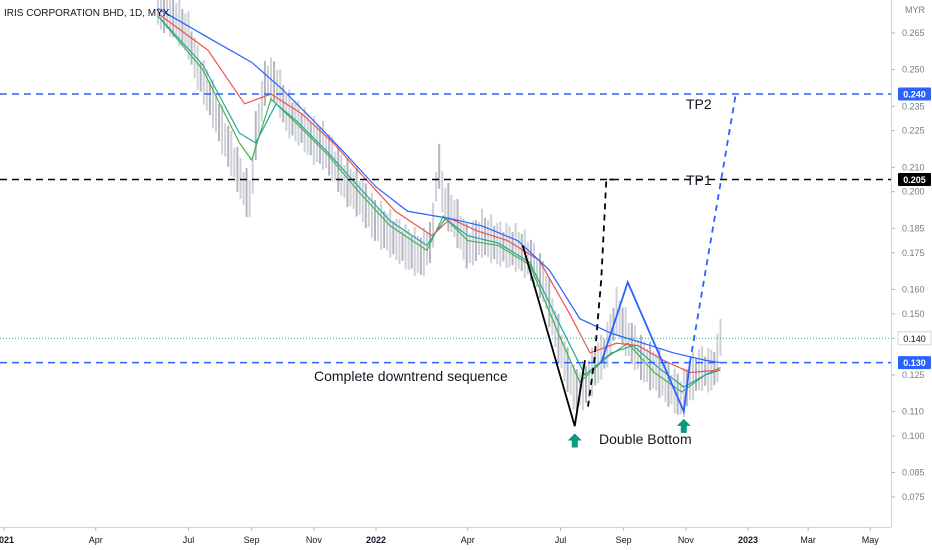 This screenshot has height=550, width=932. I want to click on y-tick-label: 0.185, so click(913, 228).